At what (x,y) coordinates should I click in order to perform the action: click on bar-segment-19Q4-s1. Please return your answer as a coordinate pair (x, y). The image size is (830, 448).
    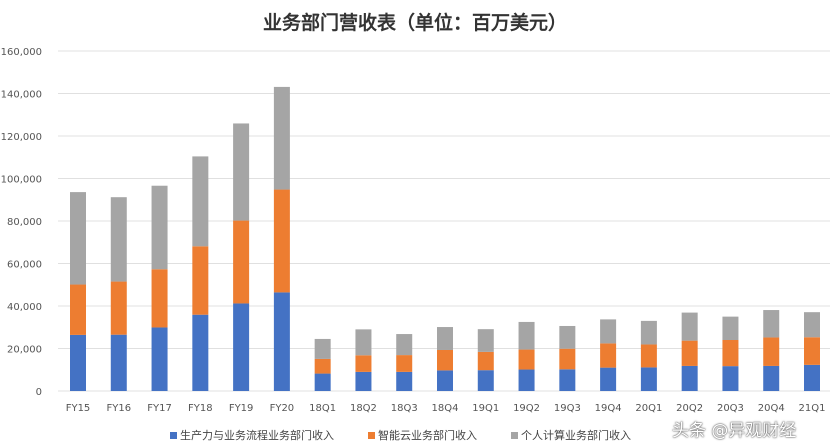
    Looking at the image, I should click on (608, 355).